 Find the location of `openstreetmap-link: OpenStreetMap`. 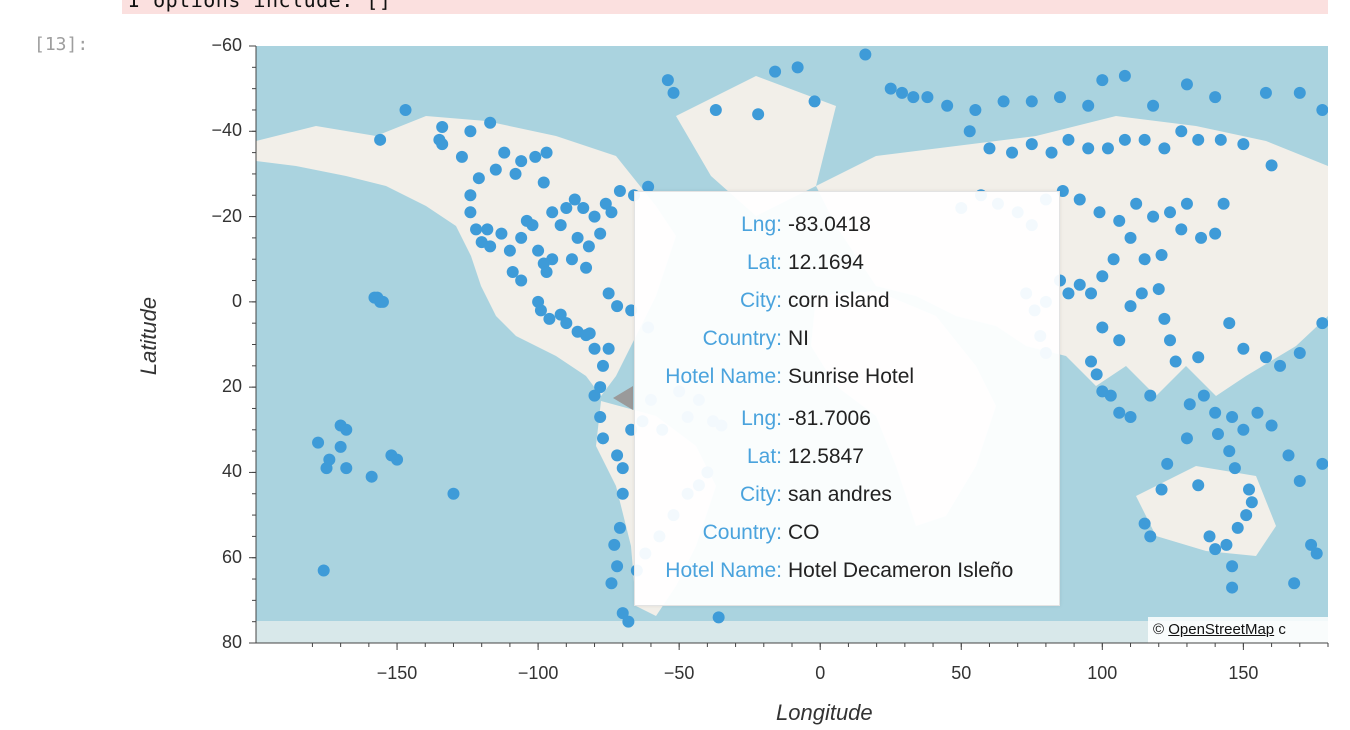

openstreetmap-link: OpenStreetMap is located at coordinates (1221, 629).